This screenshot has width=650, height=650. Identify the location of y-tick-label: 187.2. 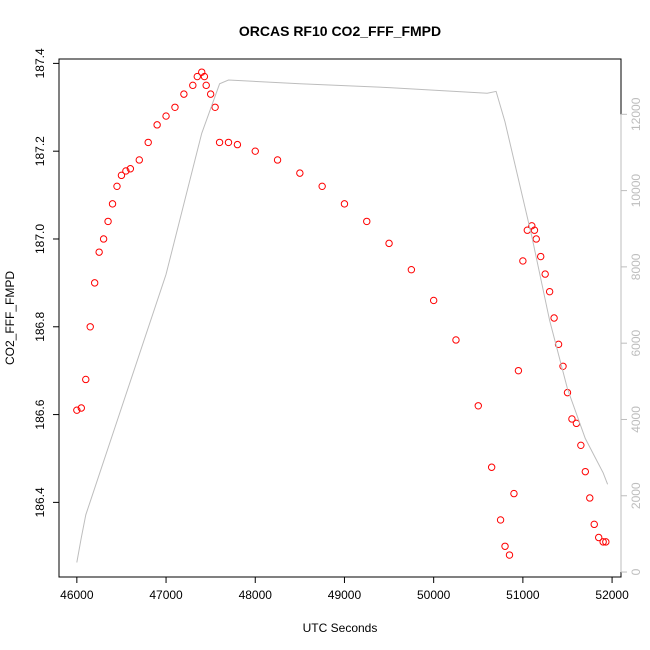
(40, 151).